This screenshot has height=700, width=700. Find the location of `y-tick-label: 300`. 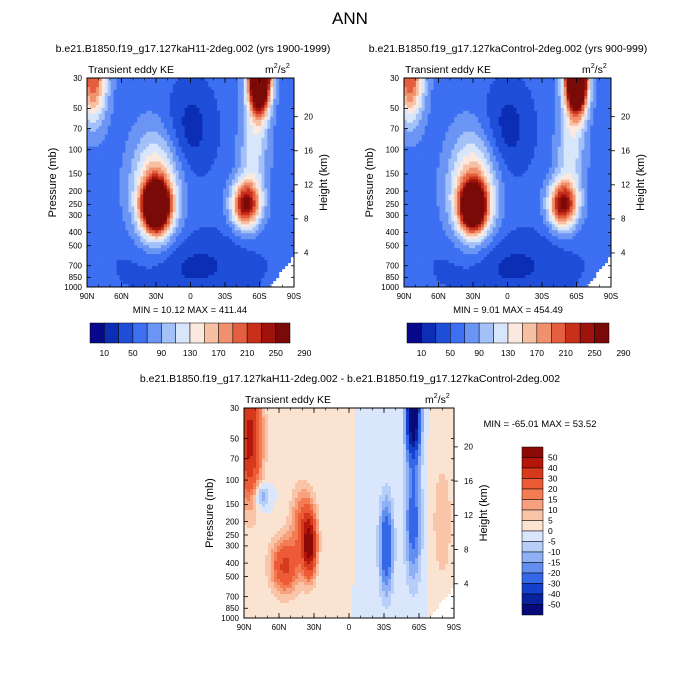

y-tick-label: 300 is located at coordinates (76, 215).